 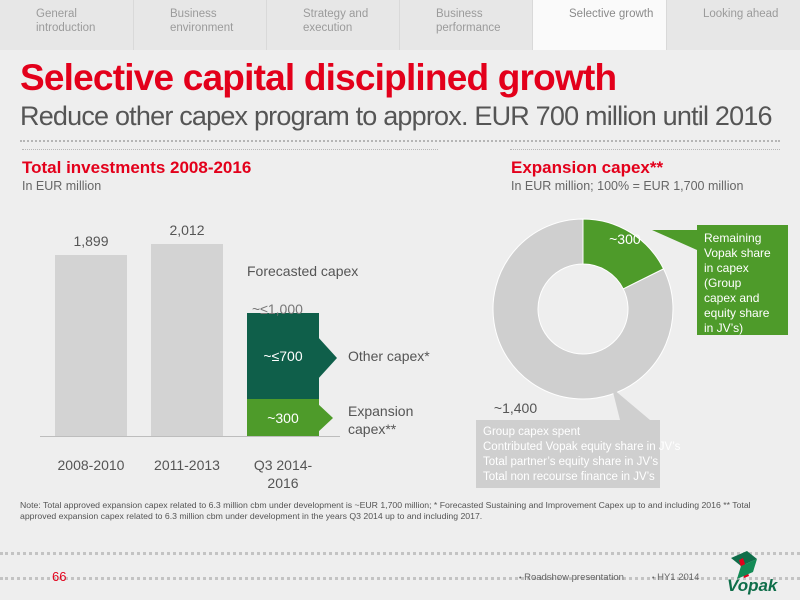 What do you see at coordinates (737, 253) in the screenshot?
I see `callout-top-line: Vopak share` at bounding box center [737, 253].